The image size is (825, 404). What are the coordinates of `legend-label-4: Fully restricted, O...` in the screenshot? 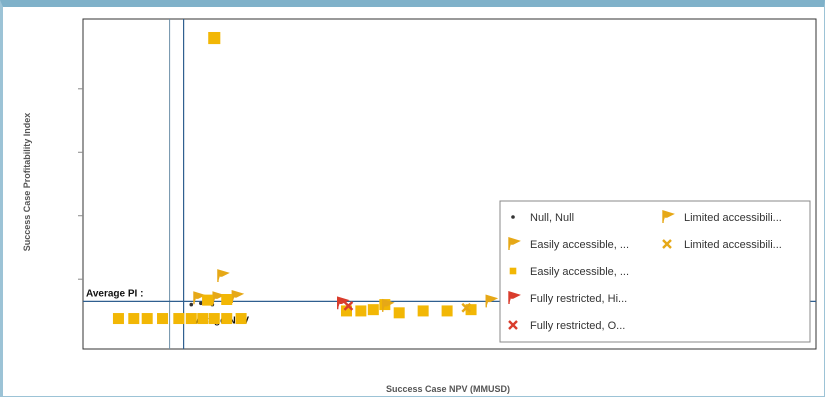 It's located at (577, 326).